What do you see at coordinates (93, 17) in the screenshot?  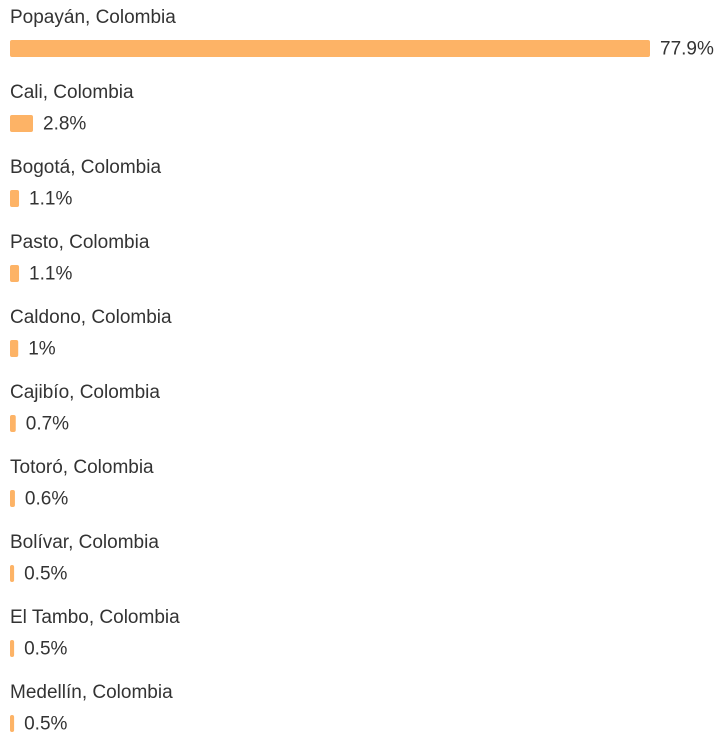 I see `category-label: Popayán, Colombia` at bounding box center [93, 17].